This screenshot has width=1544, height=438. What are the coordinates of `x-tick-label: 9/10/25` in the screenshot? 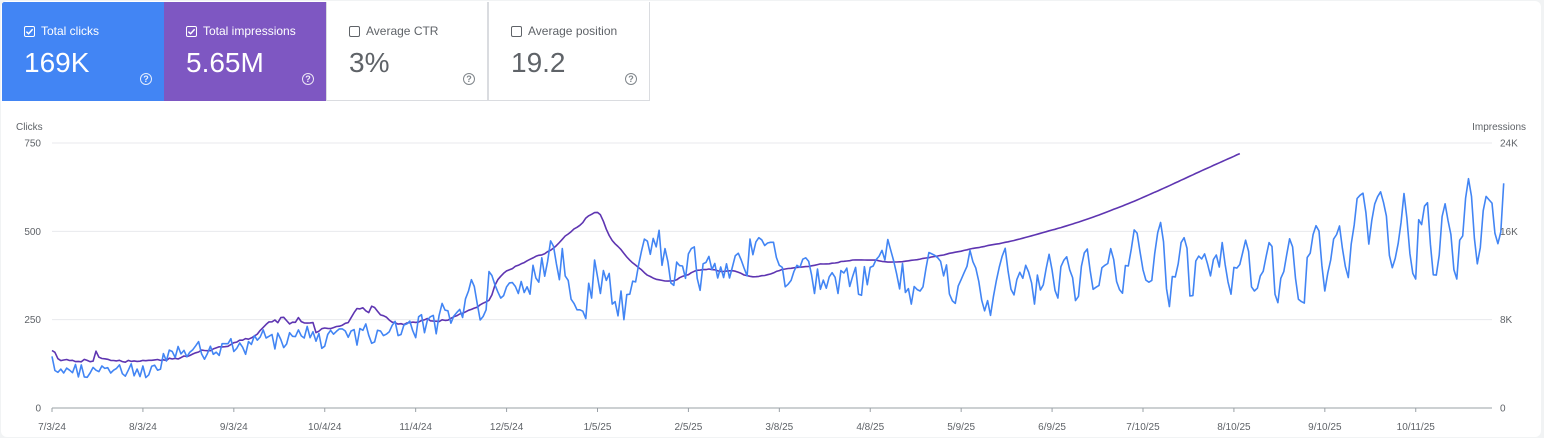 It's located at (1325, 427).